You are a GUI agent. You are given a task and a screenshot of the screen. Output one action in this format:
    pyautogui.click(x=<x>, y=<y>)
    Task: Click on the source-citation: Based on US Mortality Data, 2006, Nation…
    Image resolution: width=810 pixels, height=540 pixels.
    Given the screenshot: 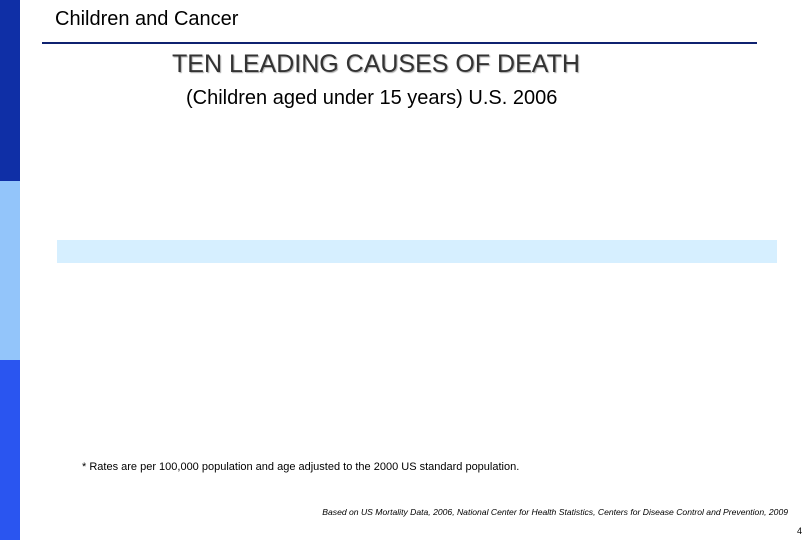 What is the action you would take?
    pyautogui.click(x=555, y=512)
    